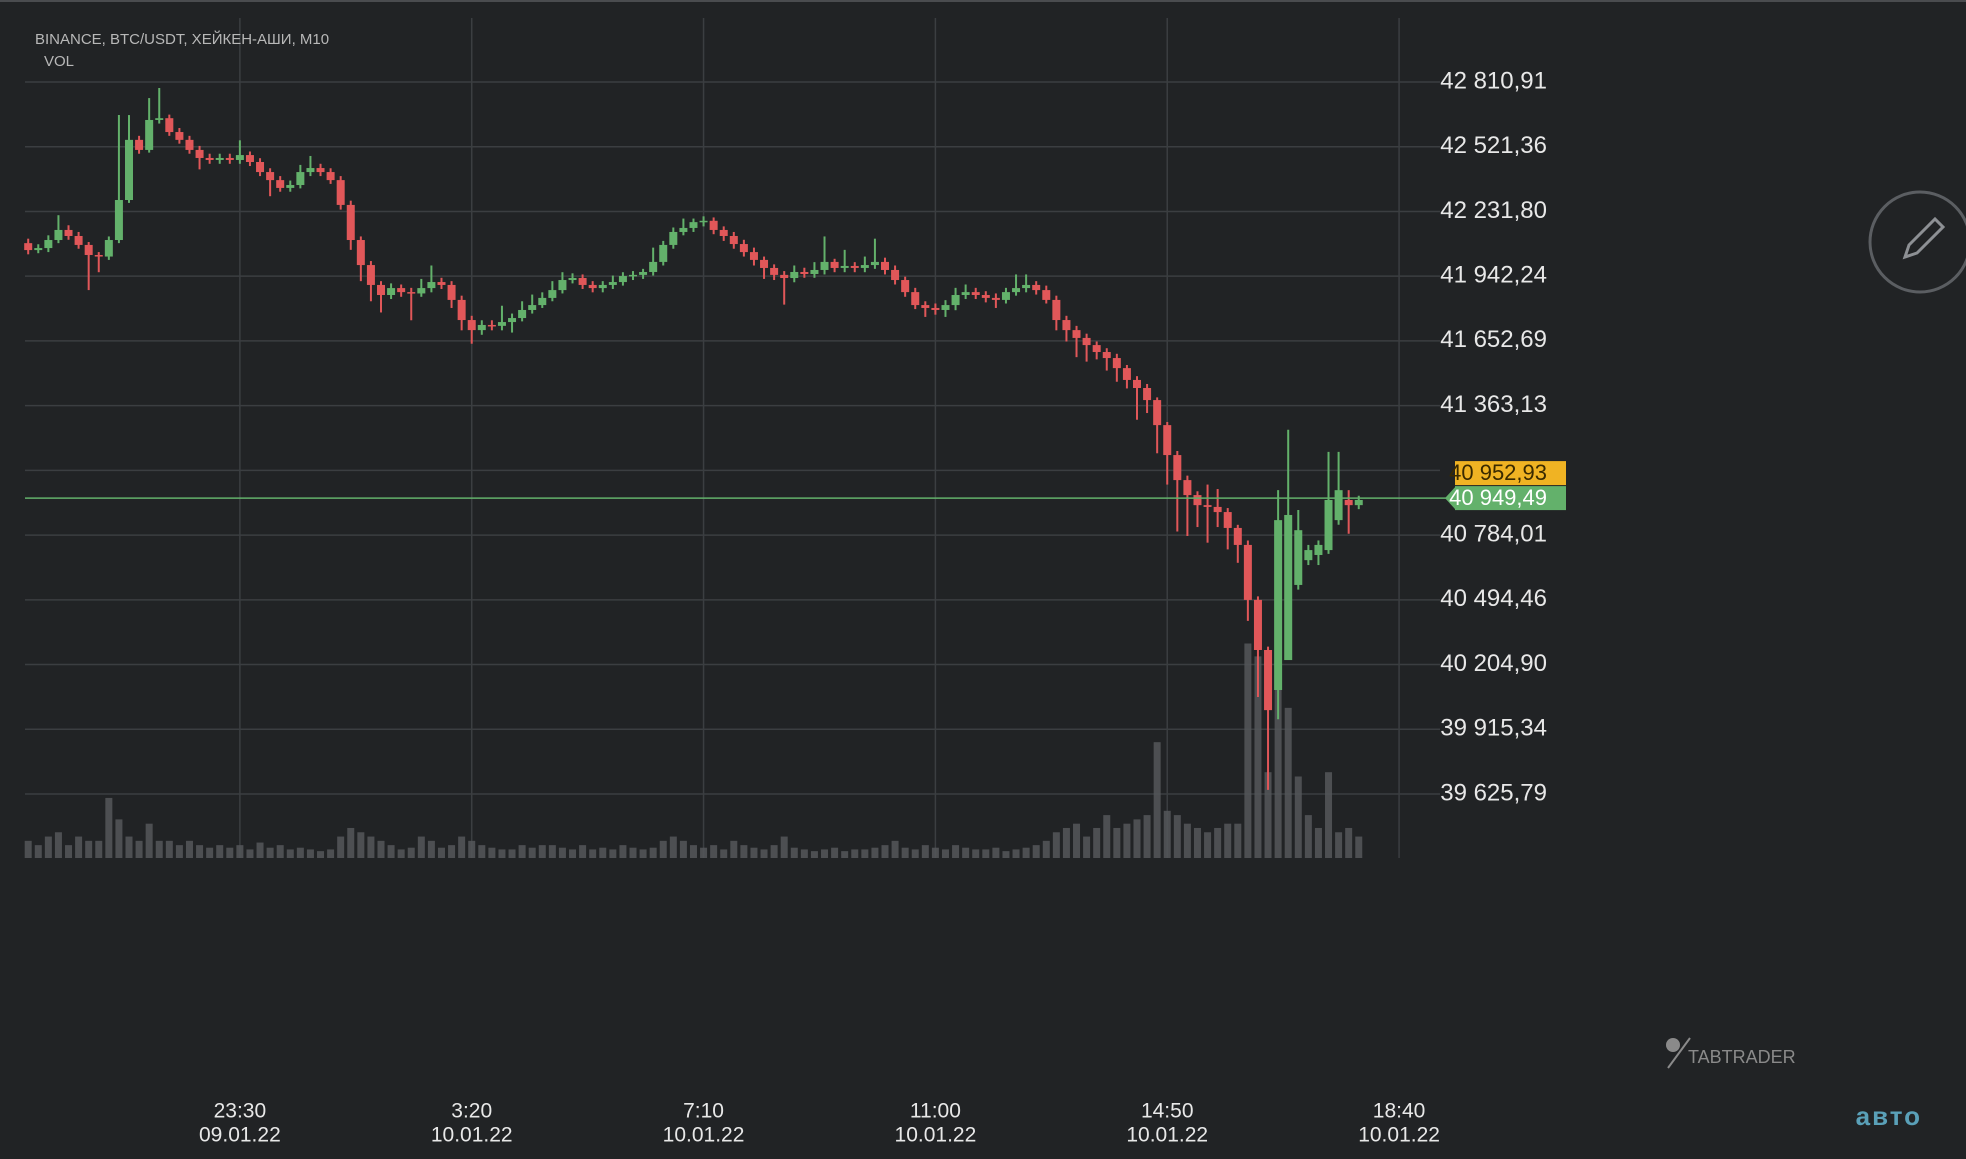 The width and height of the screenshot is (1966, 1159). I want to click on edit-icon, so click(1924, 238).